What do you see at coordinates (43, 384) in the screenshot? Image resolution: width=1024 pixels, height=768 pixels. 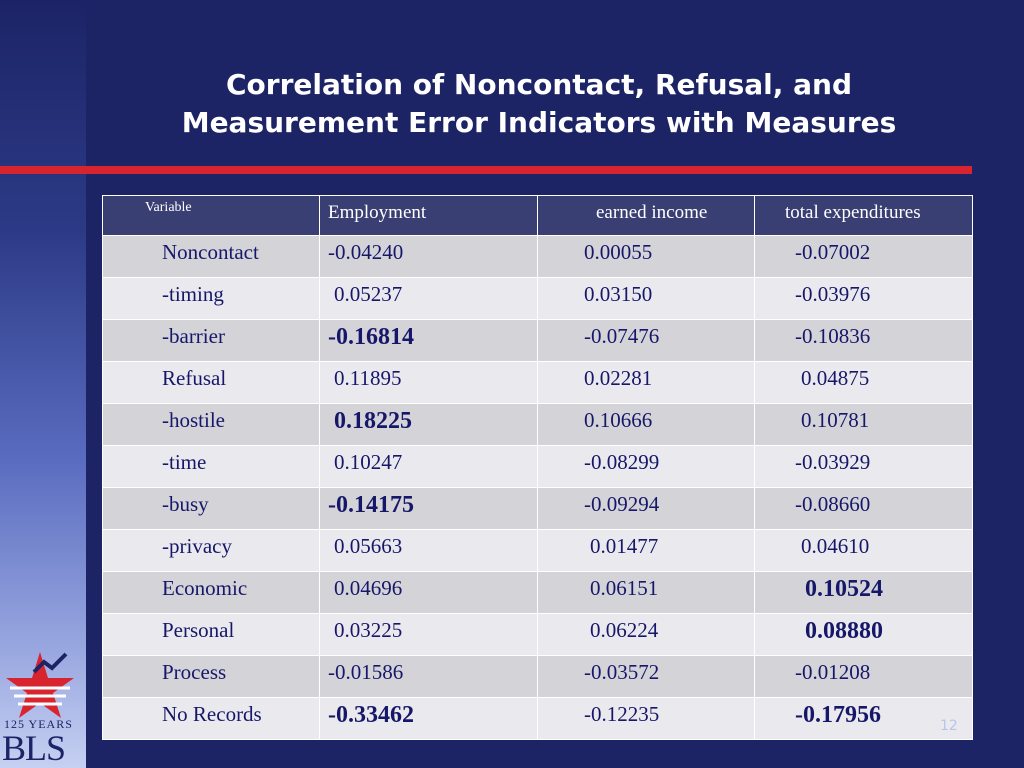 I see `side-gradient-panel` at bounding box center [43, 384].